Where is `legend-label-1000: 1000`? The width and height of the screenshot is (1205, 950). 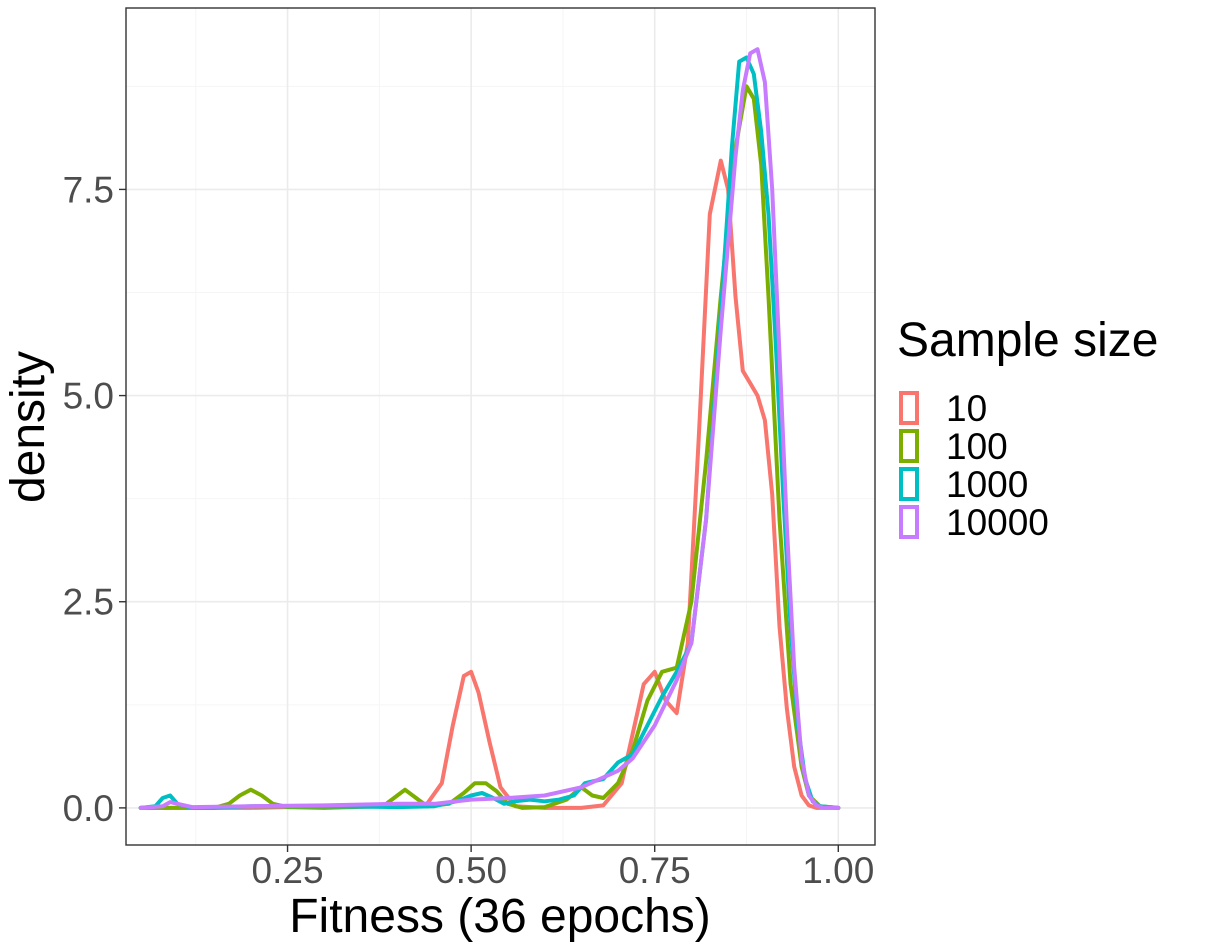 legend-label-1000: 1000 is located at coordinates (987, 484).